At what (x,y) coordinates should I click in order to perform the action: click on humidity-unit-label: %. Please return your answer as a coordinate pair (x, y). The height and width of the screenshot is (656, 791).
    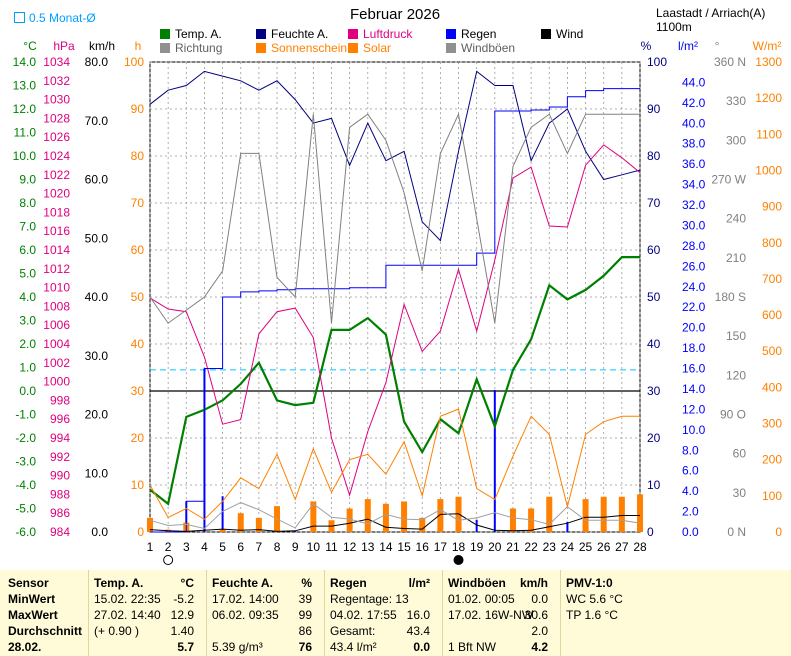
    Looking at the image, I should click on (646, 46).